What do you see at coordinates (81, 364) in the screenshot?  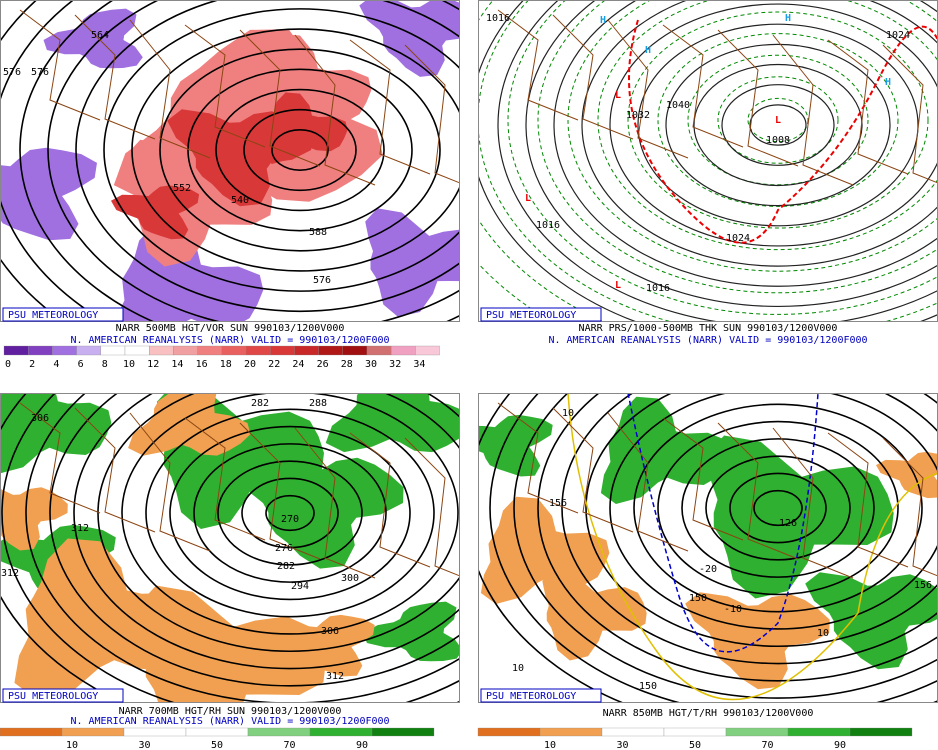 I see `colorbar-label: 6` at bounding box center [81, 364].